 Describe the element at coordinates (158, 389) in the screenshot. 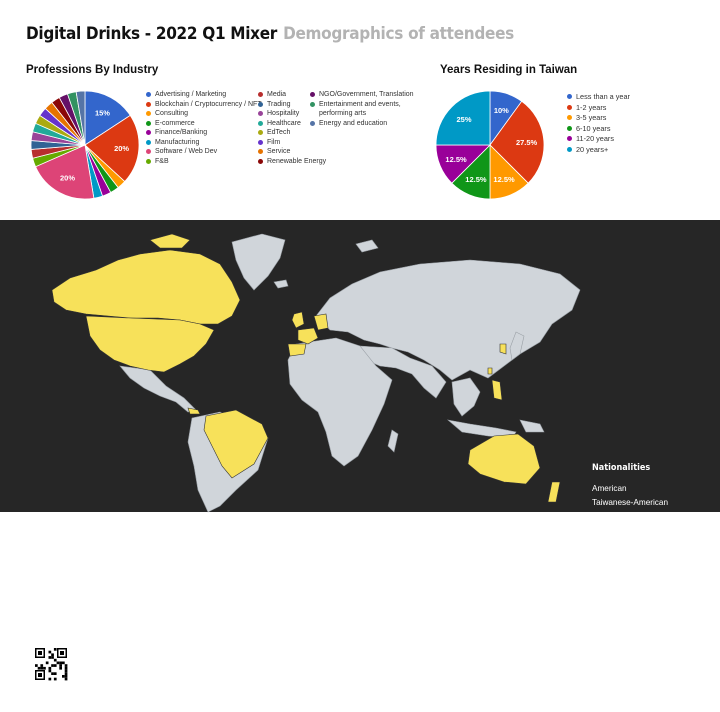

I see `map-central-america` at that location.